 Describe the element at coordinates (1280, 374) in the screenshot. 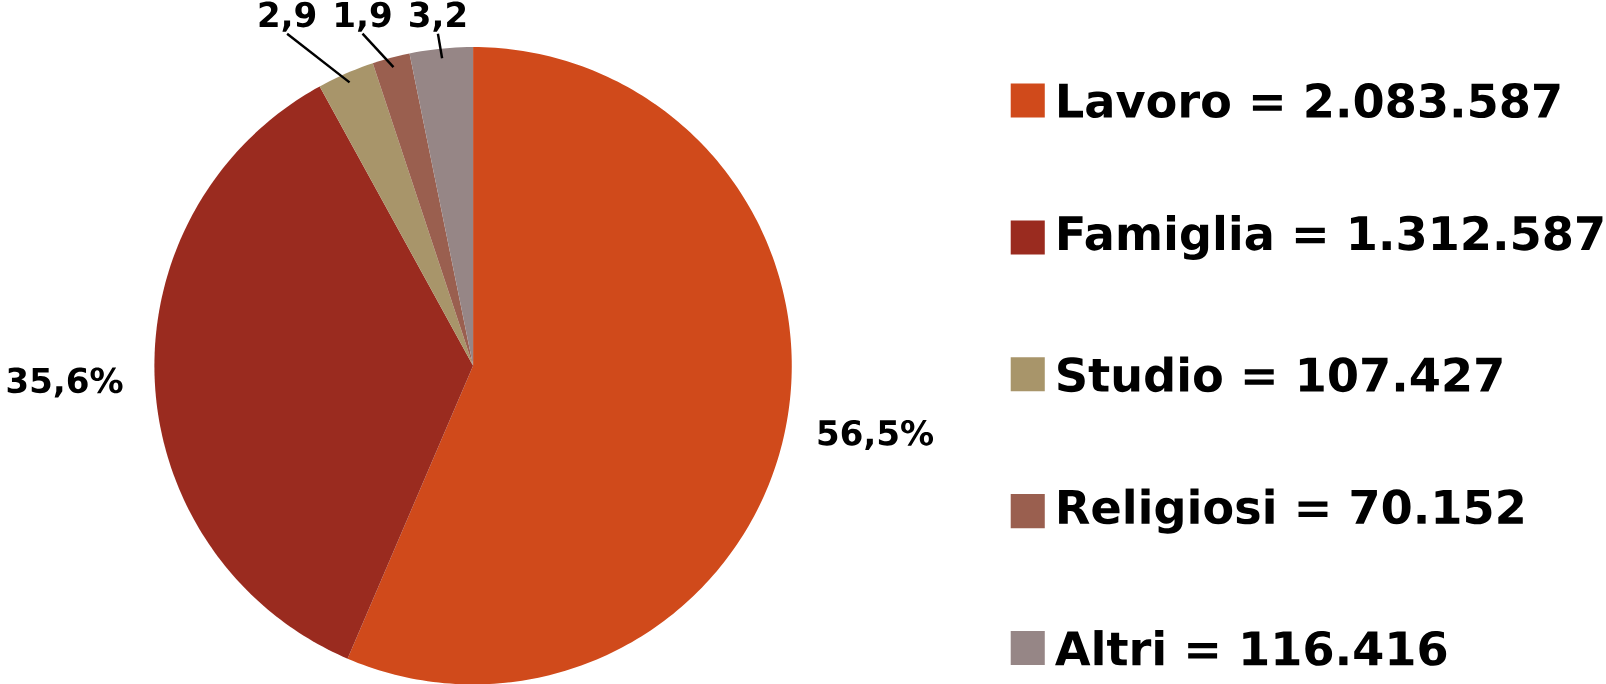

I see `legend-label: Studio = 107.427` at that location.